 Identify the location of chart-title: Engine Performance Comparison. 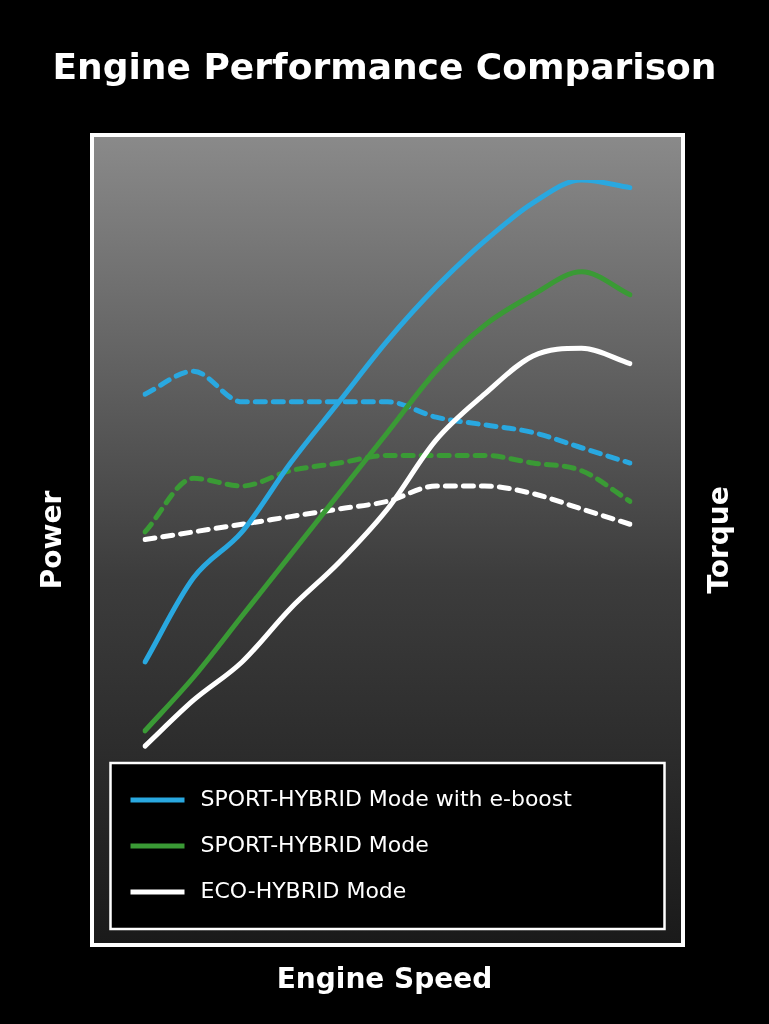
(384, 67).